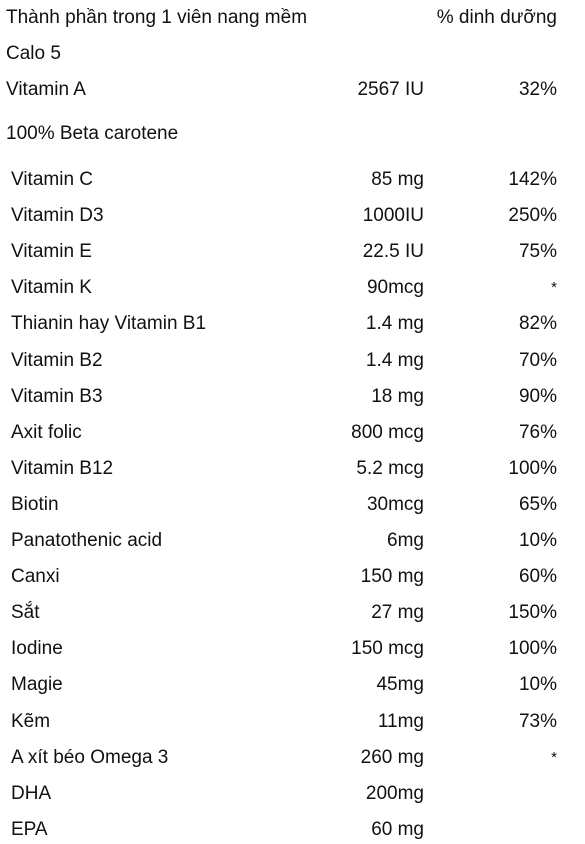  What do you see at coordinates (292, 288) in the screenshot?
I see `table-row: Vitamin K 90mcg *` at bounding box center [292, 288].